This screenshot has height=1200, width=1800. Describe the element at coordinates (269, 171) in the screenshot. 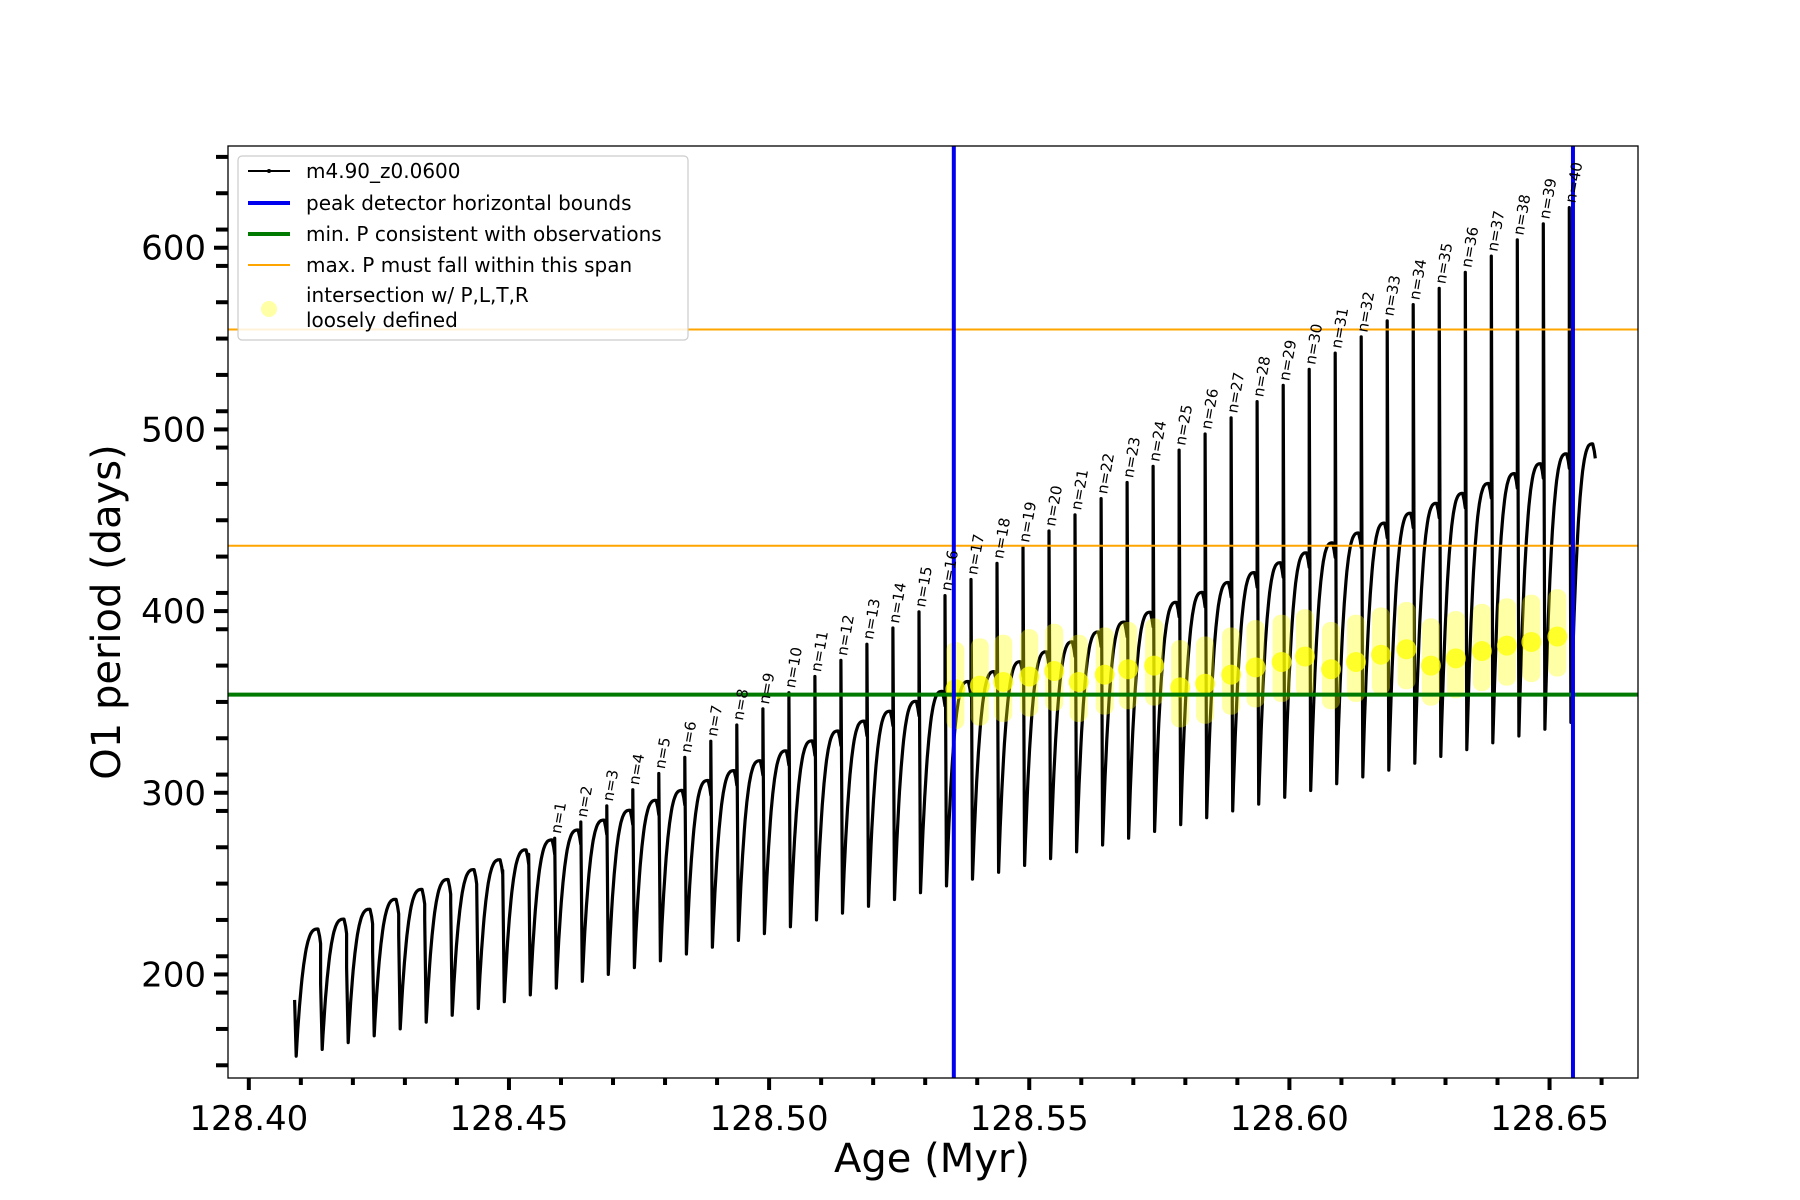

I see `legend-track-marker` at that location.